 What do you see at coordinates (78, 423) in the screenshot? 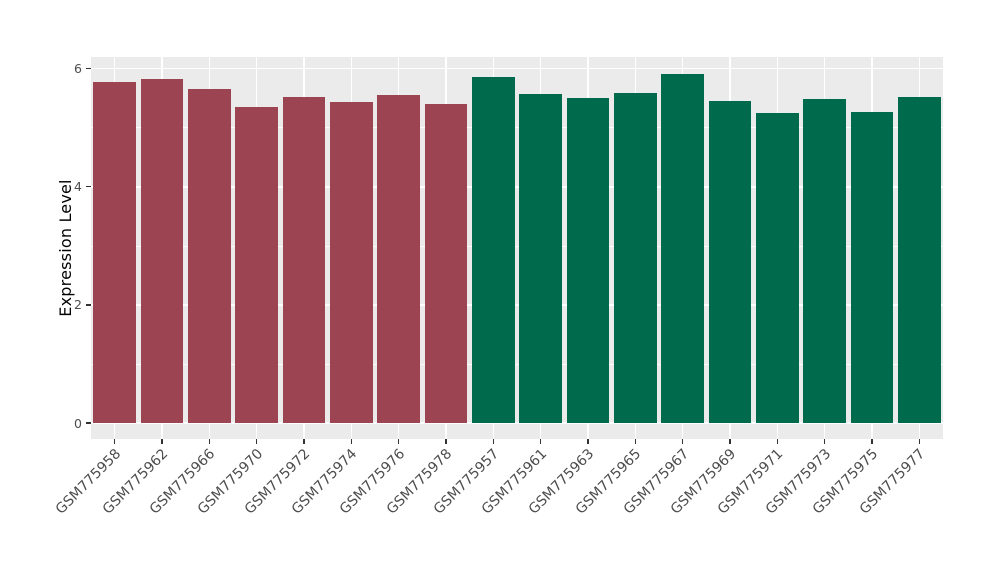
I see `y-tick-label: 0` at bounding box center [78, 423].